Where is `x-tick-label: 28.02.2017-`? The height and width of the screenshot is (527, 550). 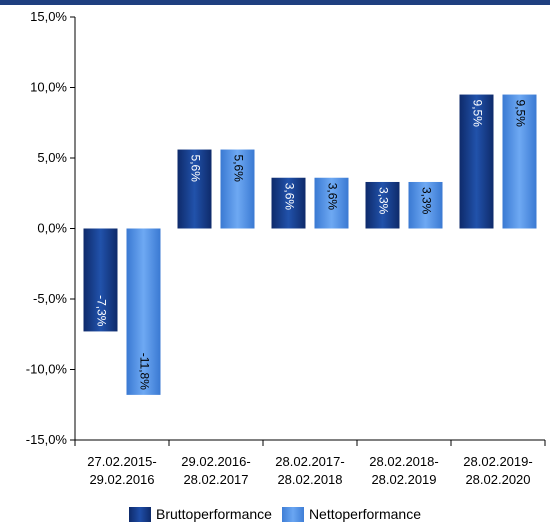
x-tick-label: 28.02.2017- is located at coordinates (309, 461).